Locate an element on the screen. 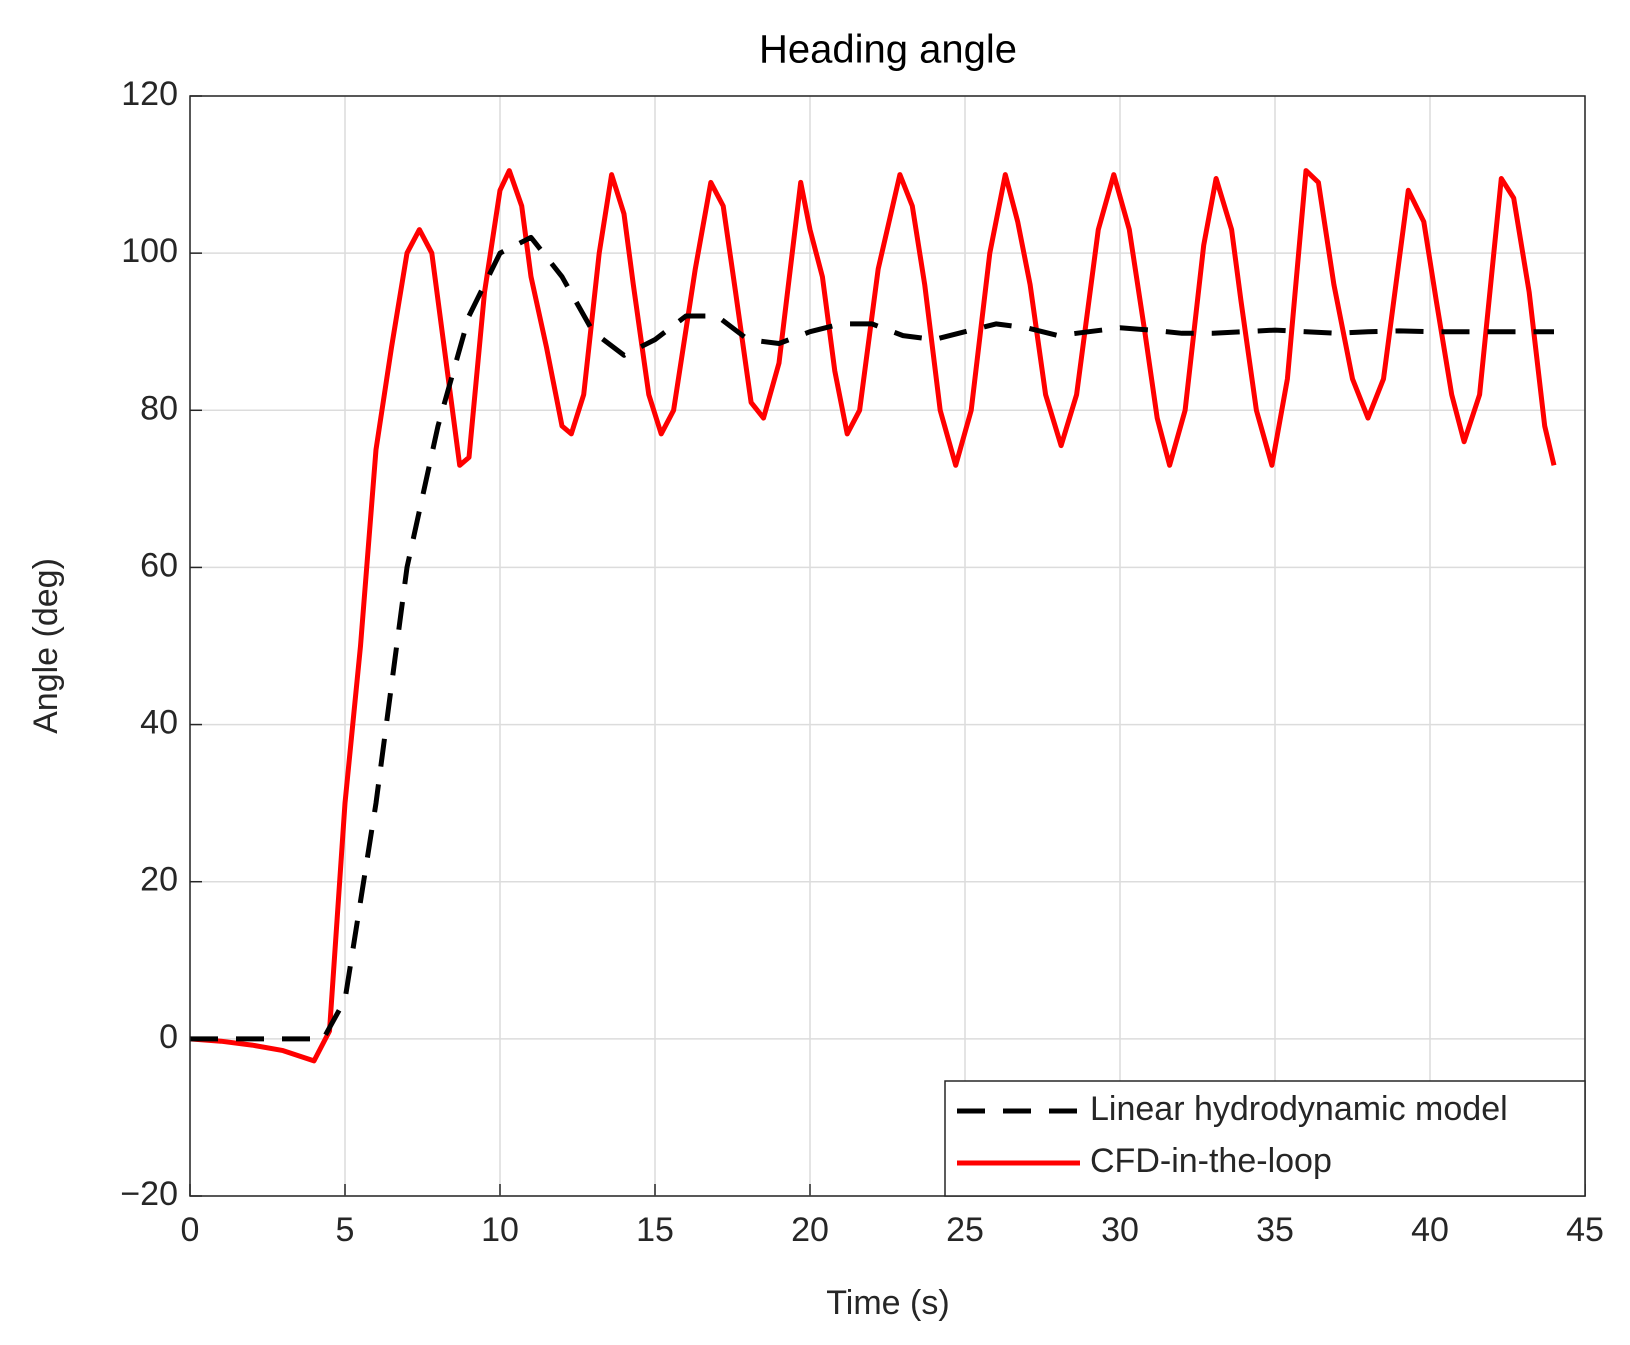  y-tick-label: 100 is located at coordinates (149, 251).